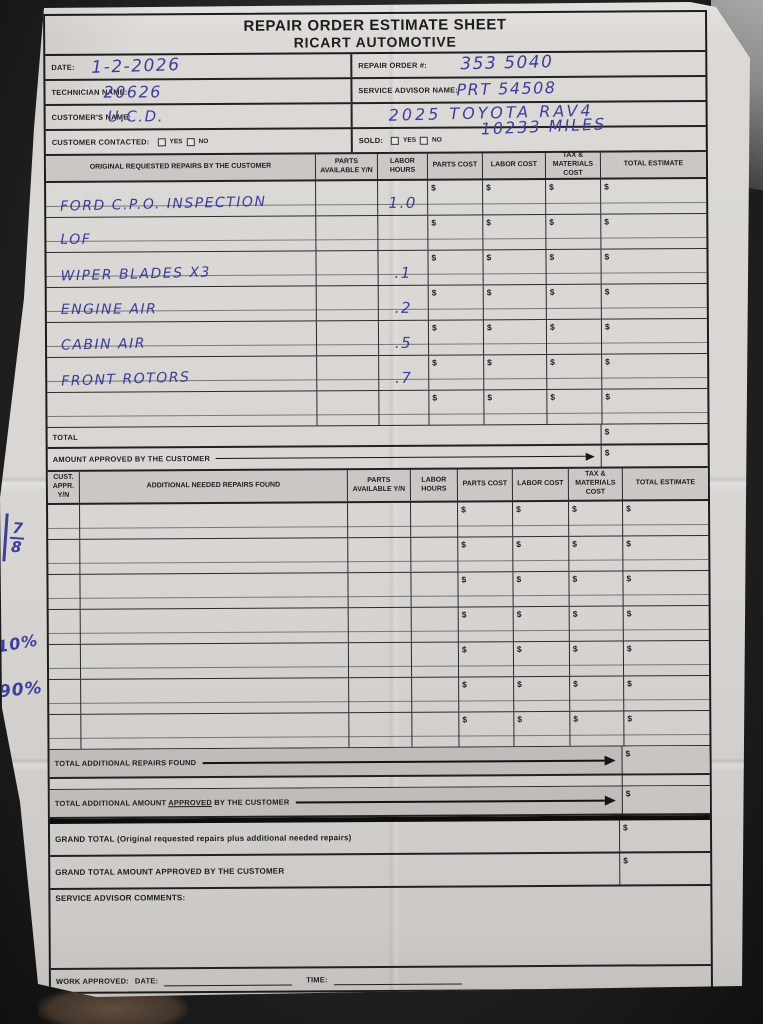 This screenshot has height=1024, width=763. Describe the element at coordinates (146, 980) in the screenshot. I see `date-label: DATE:` at that location.